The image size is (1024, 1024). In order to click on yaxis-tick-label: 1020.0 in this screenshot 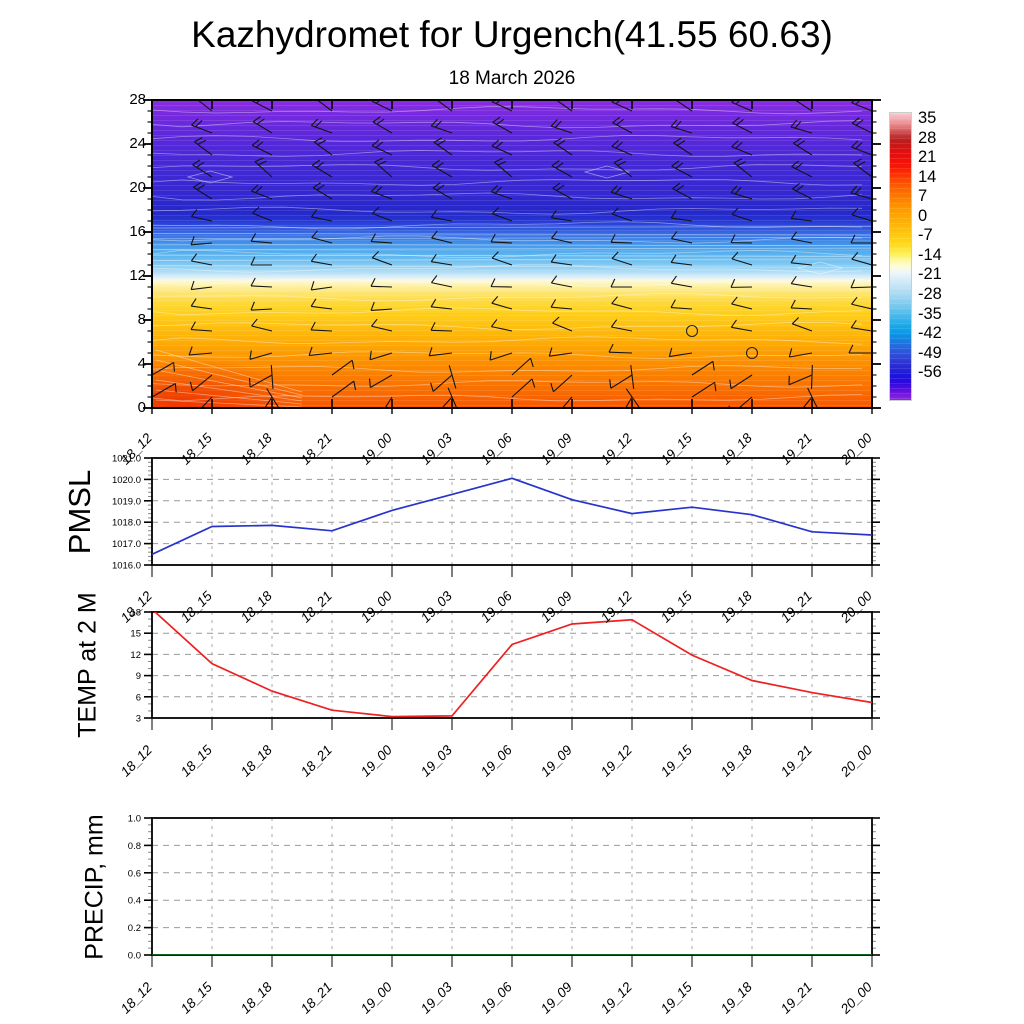, I will do `click(126, 480)`.